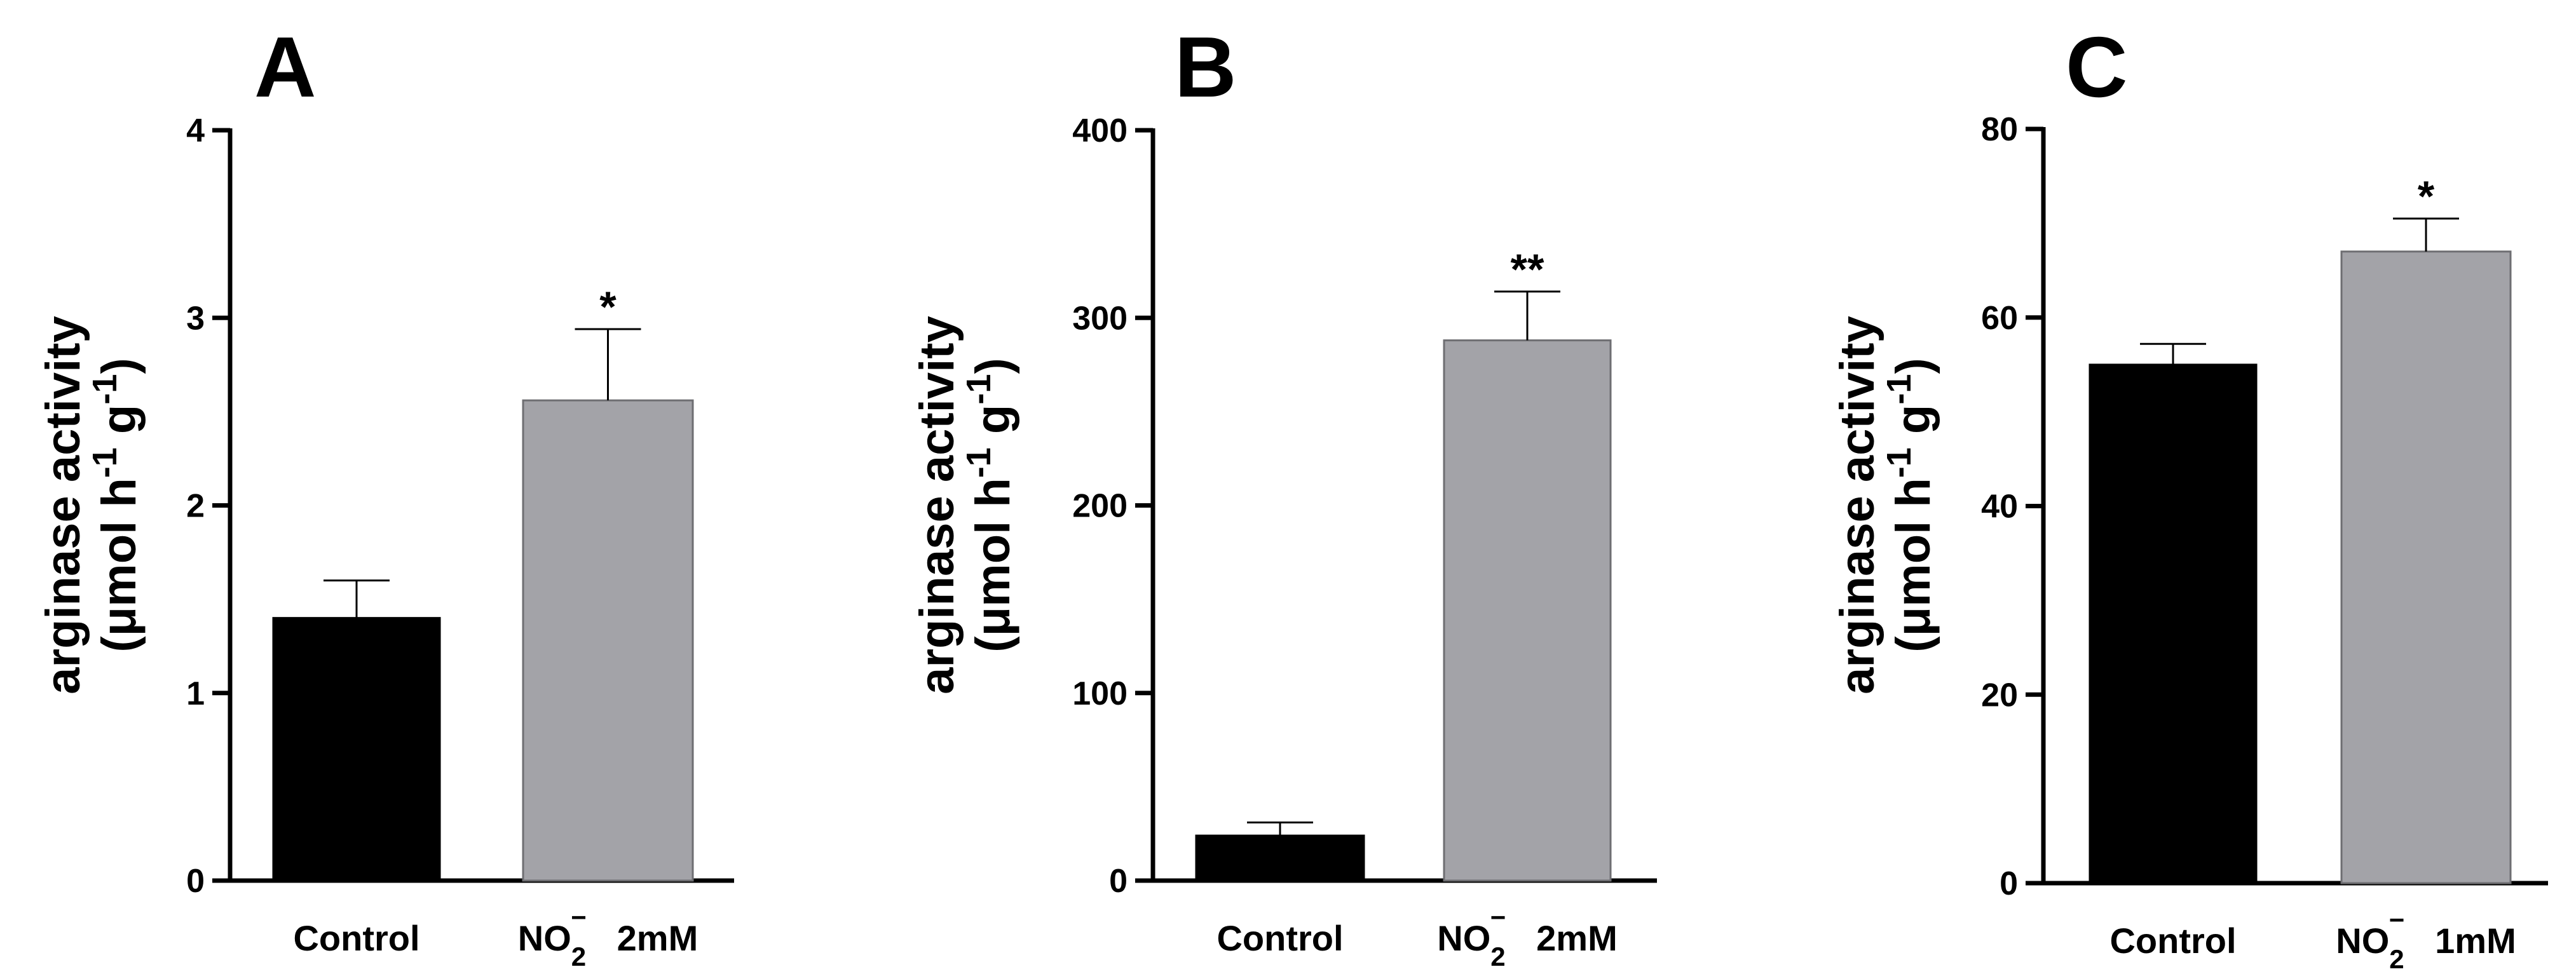 The width and height of the screenshot is (2576, 974). Describe the element at coordinates (1100, 318) in the screenshot. I see `y-tick-label: 300` at that location.